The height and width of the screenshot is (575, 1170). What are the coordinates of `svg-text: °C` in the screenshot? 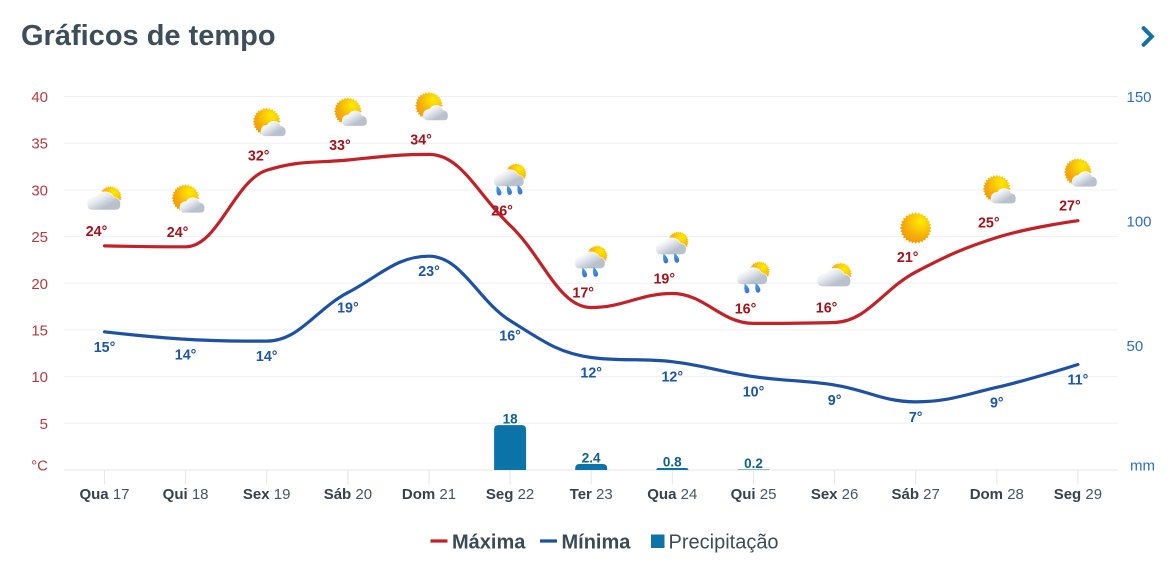 It's located at (39, 466).